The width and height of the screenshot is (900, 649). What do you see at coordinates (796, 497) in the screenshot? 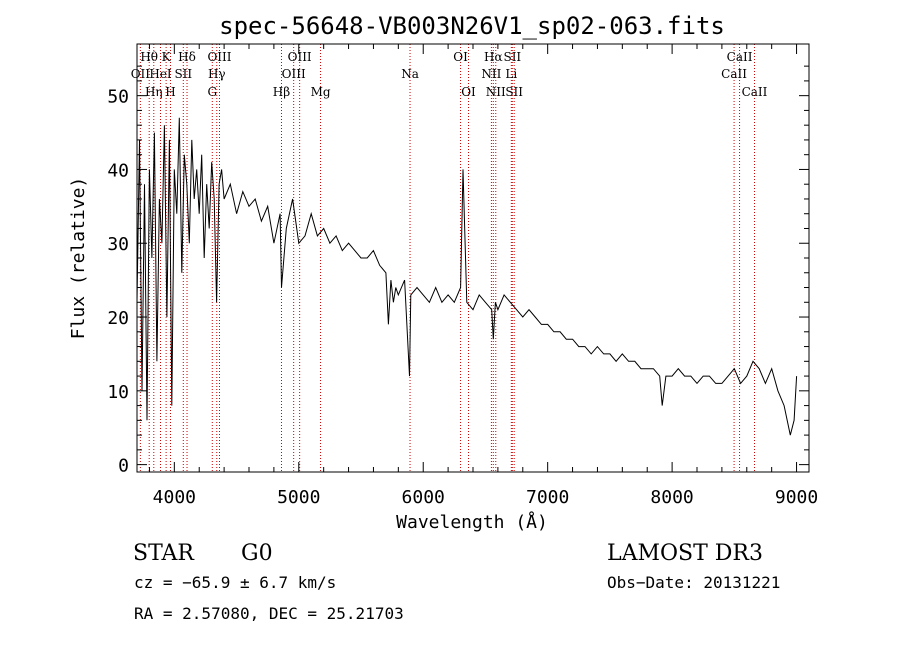
I see `x-tick-label-5: 9000` at bounding box center [796, 497].